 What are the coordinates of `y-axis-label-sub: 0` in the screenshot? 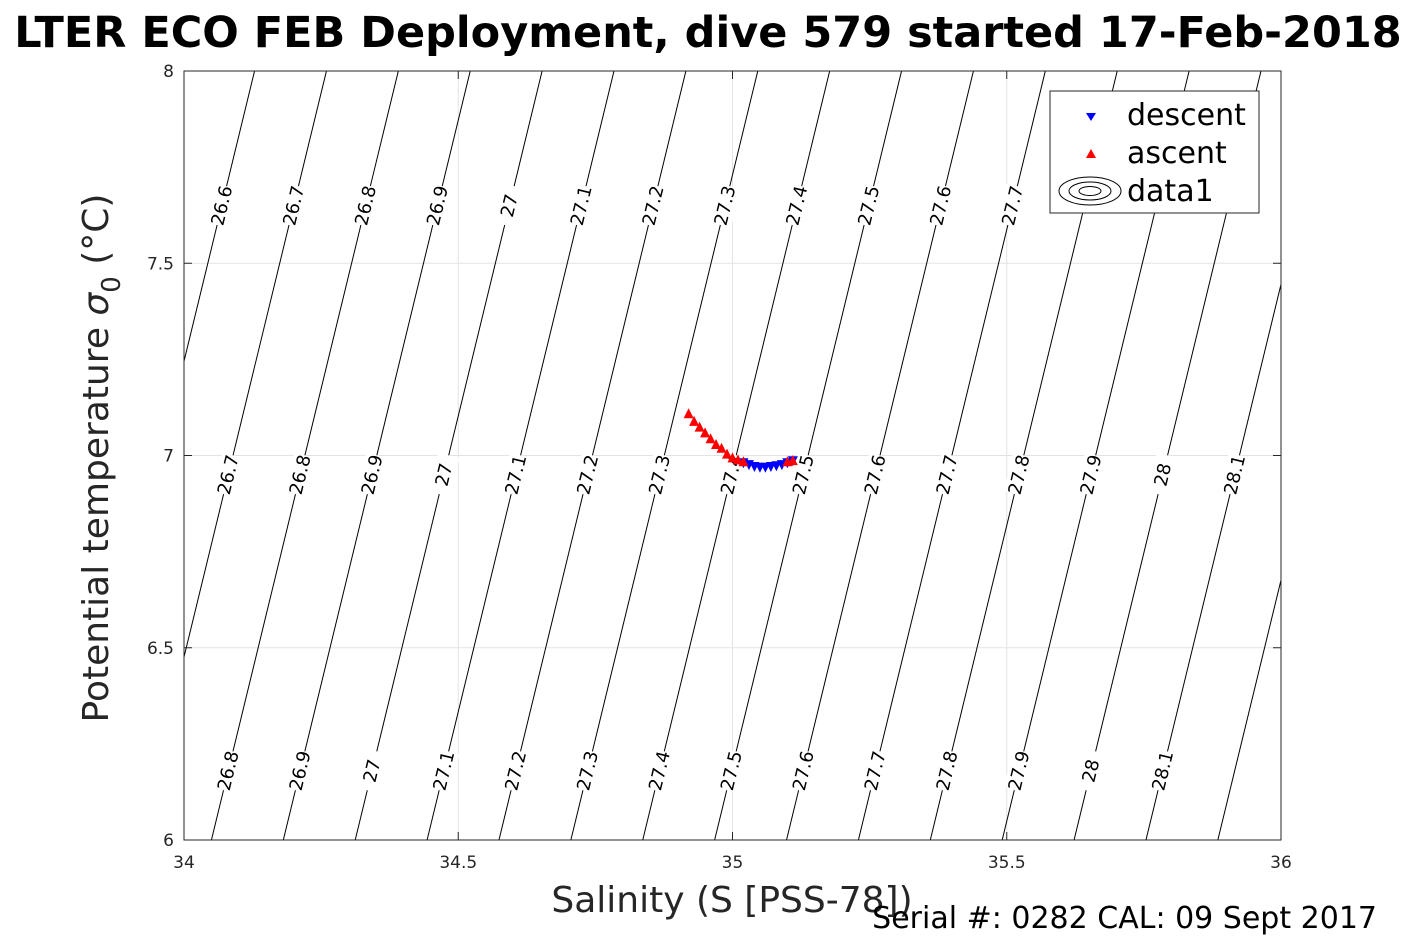 It's located at (112, 284).